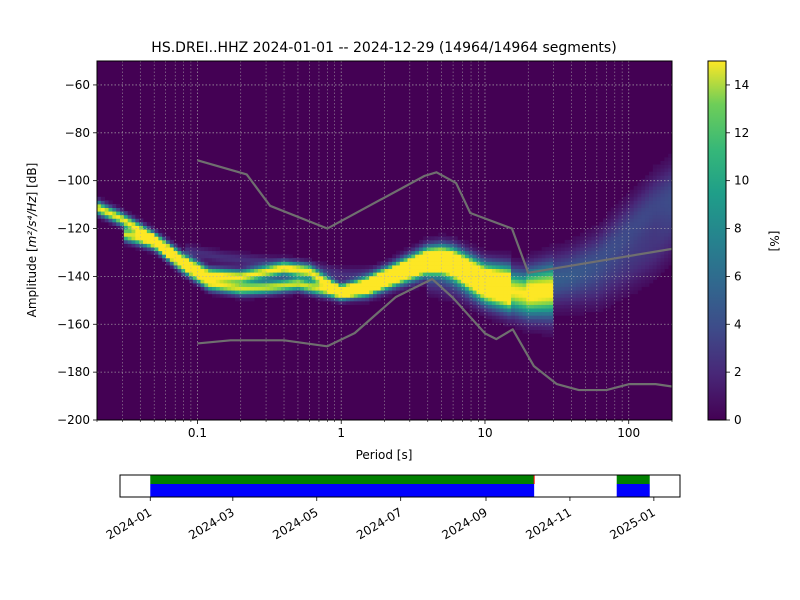 The width and height of the screenshot is (800, 600). I want to click on coverage-tick-label: 2024-05, so click(295, 523).